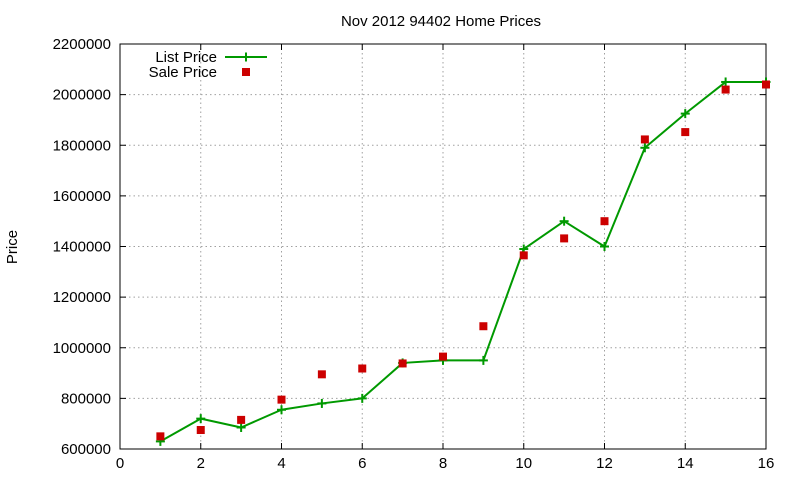  Describe the element at coordinates (523, 463) in the screenshot. I see `x-tick-label: 10` at that location.